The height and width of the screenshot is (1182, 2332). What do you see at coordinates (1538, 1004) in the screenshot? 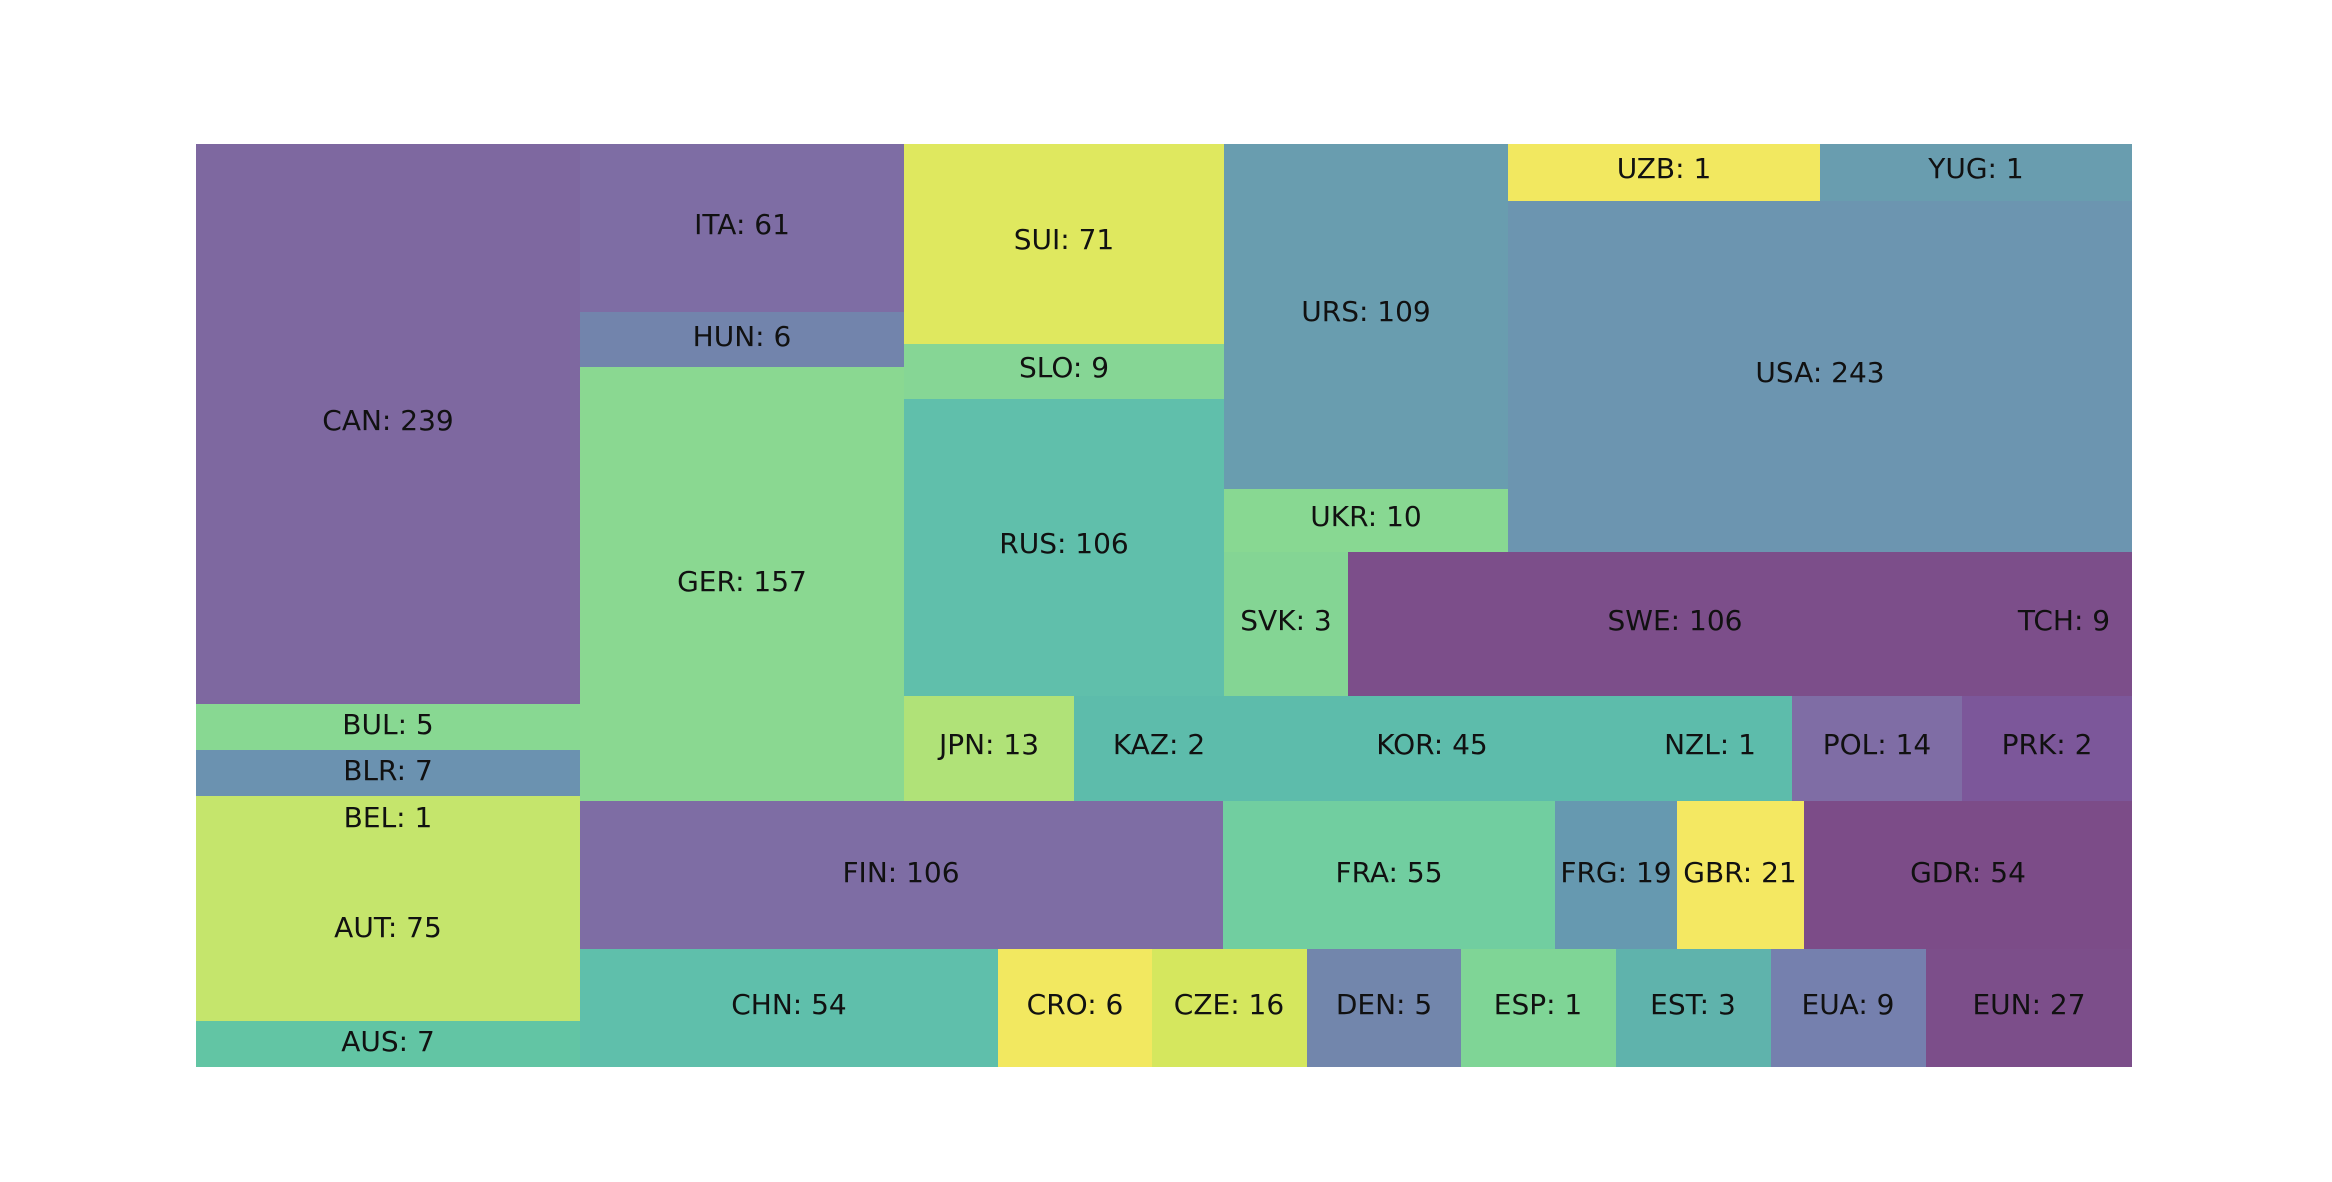
I see `treemap-label-esp: ESP: 1` at bounding box center [1538, 1004].